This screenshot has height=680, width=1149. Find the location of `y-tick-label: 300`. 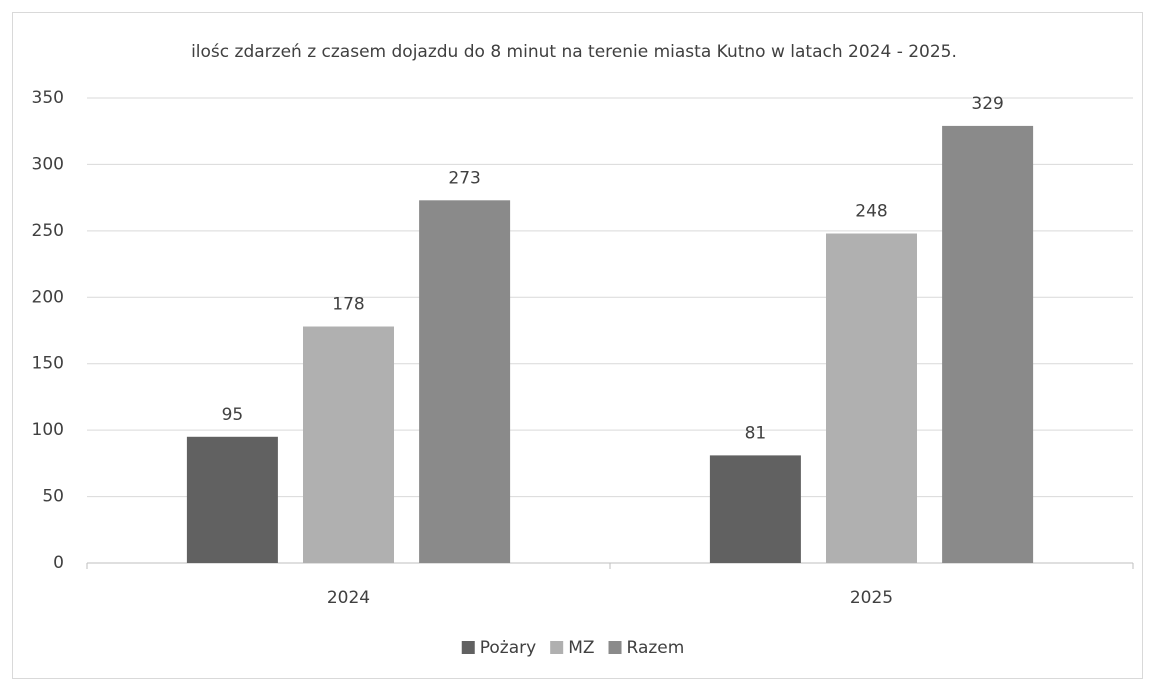

y-tick-label: 300 is located at coordinates (48, 164).